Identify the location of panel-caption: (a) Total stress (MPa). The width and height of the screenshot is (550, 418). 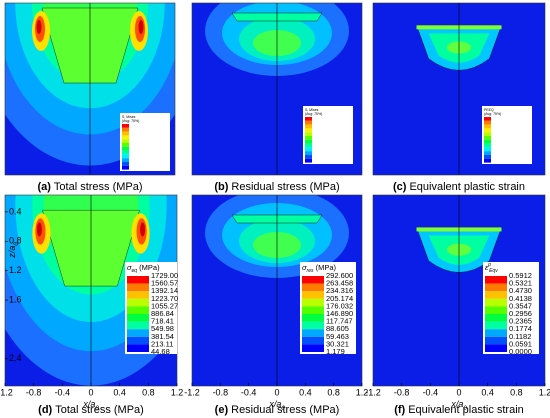
(89, 187).